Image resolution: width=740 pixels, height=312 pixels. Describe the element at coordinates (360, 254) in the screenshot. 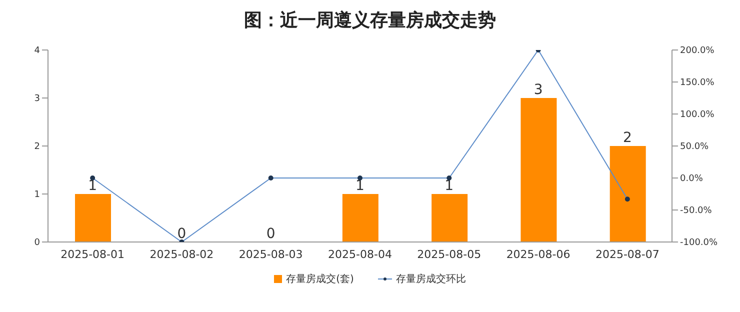

I see `x-tick-label: 2025-08-04` at that location.